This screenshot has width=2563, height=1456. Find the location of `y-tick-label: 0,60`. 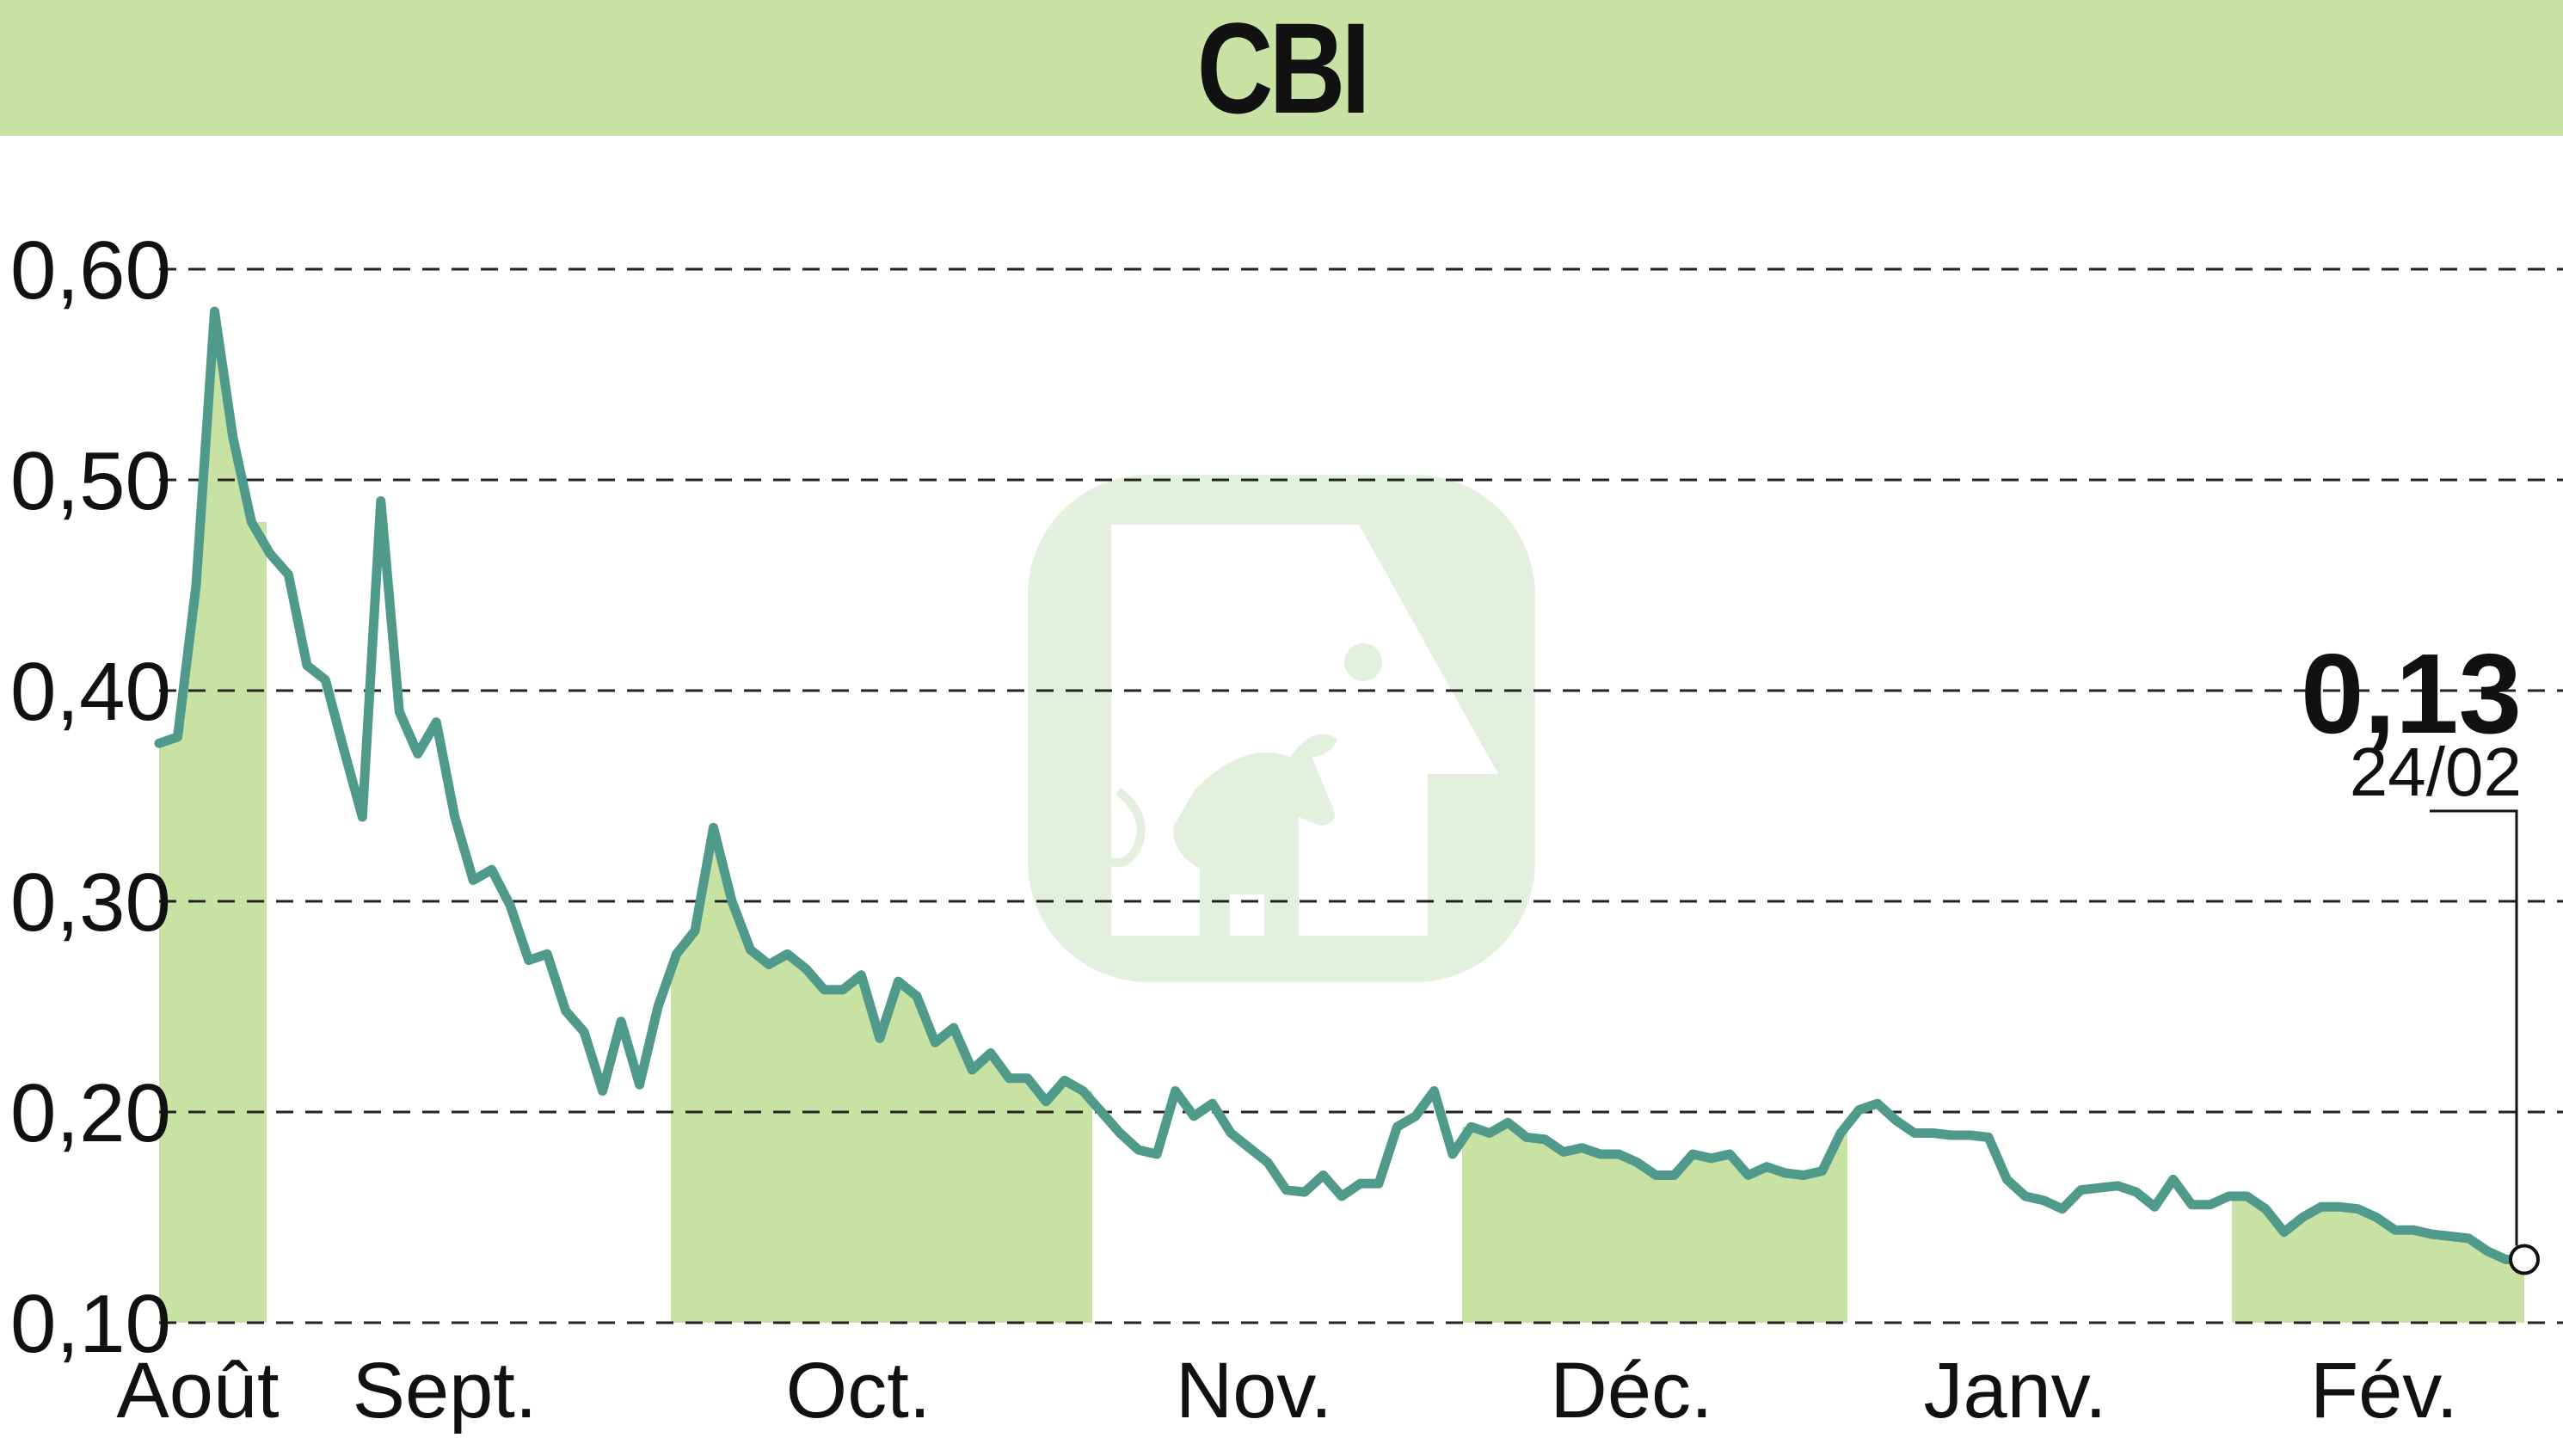

y-tick-label: 0,60 is located at coordinates (90, 270).